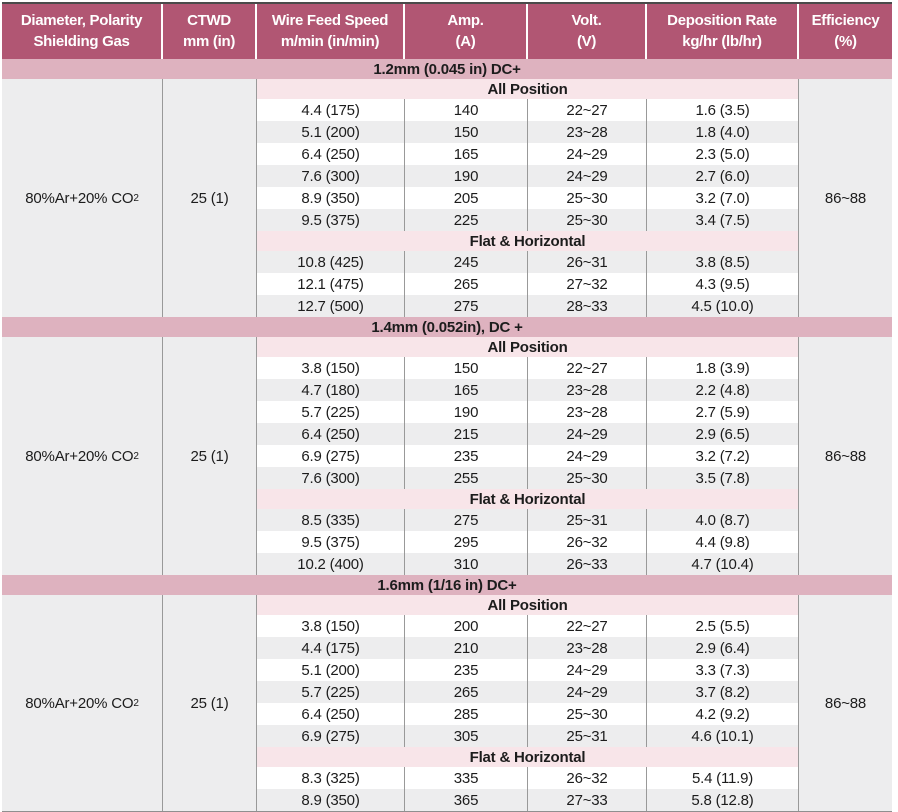 Image resolution: width=898 pixels, height=812 pixels. I want to click on header-cell-3: Wire Feed Speed m/min (in/min), so click(331, 31).